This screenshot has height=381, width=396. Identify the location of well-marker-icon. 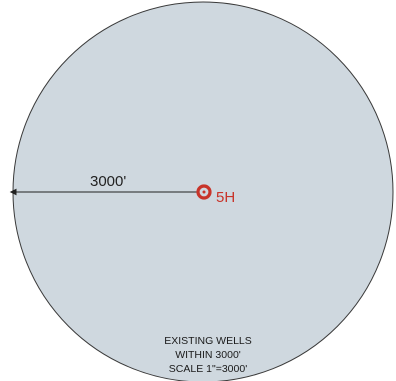
(204, 192).